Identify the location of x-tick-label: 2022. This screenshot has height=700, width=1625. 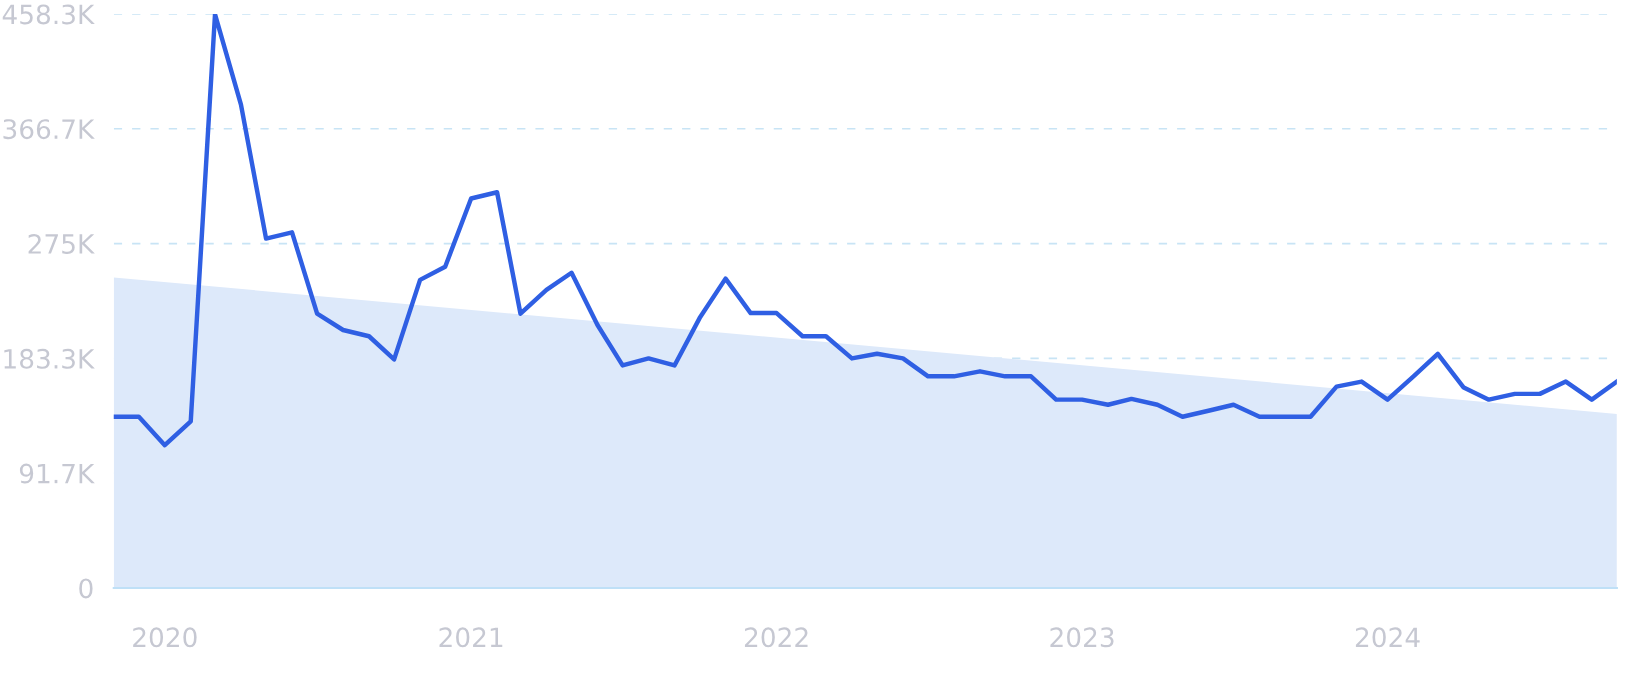
(776, 637).